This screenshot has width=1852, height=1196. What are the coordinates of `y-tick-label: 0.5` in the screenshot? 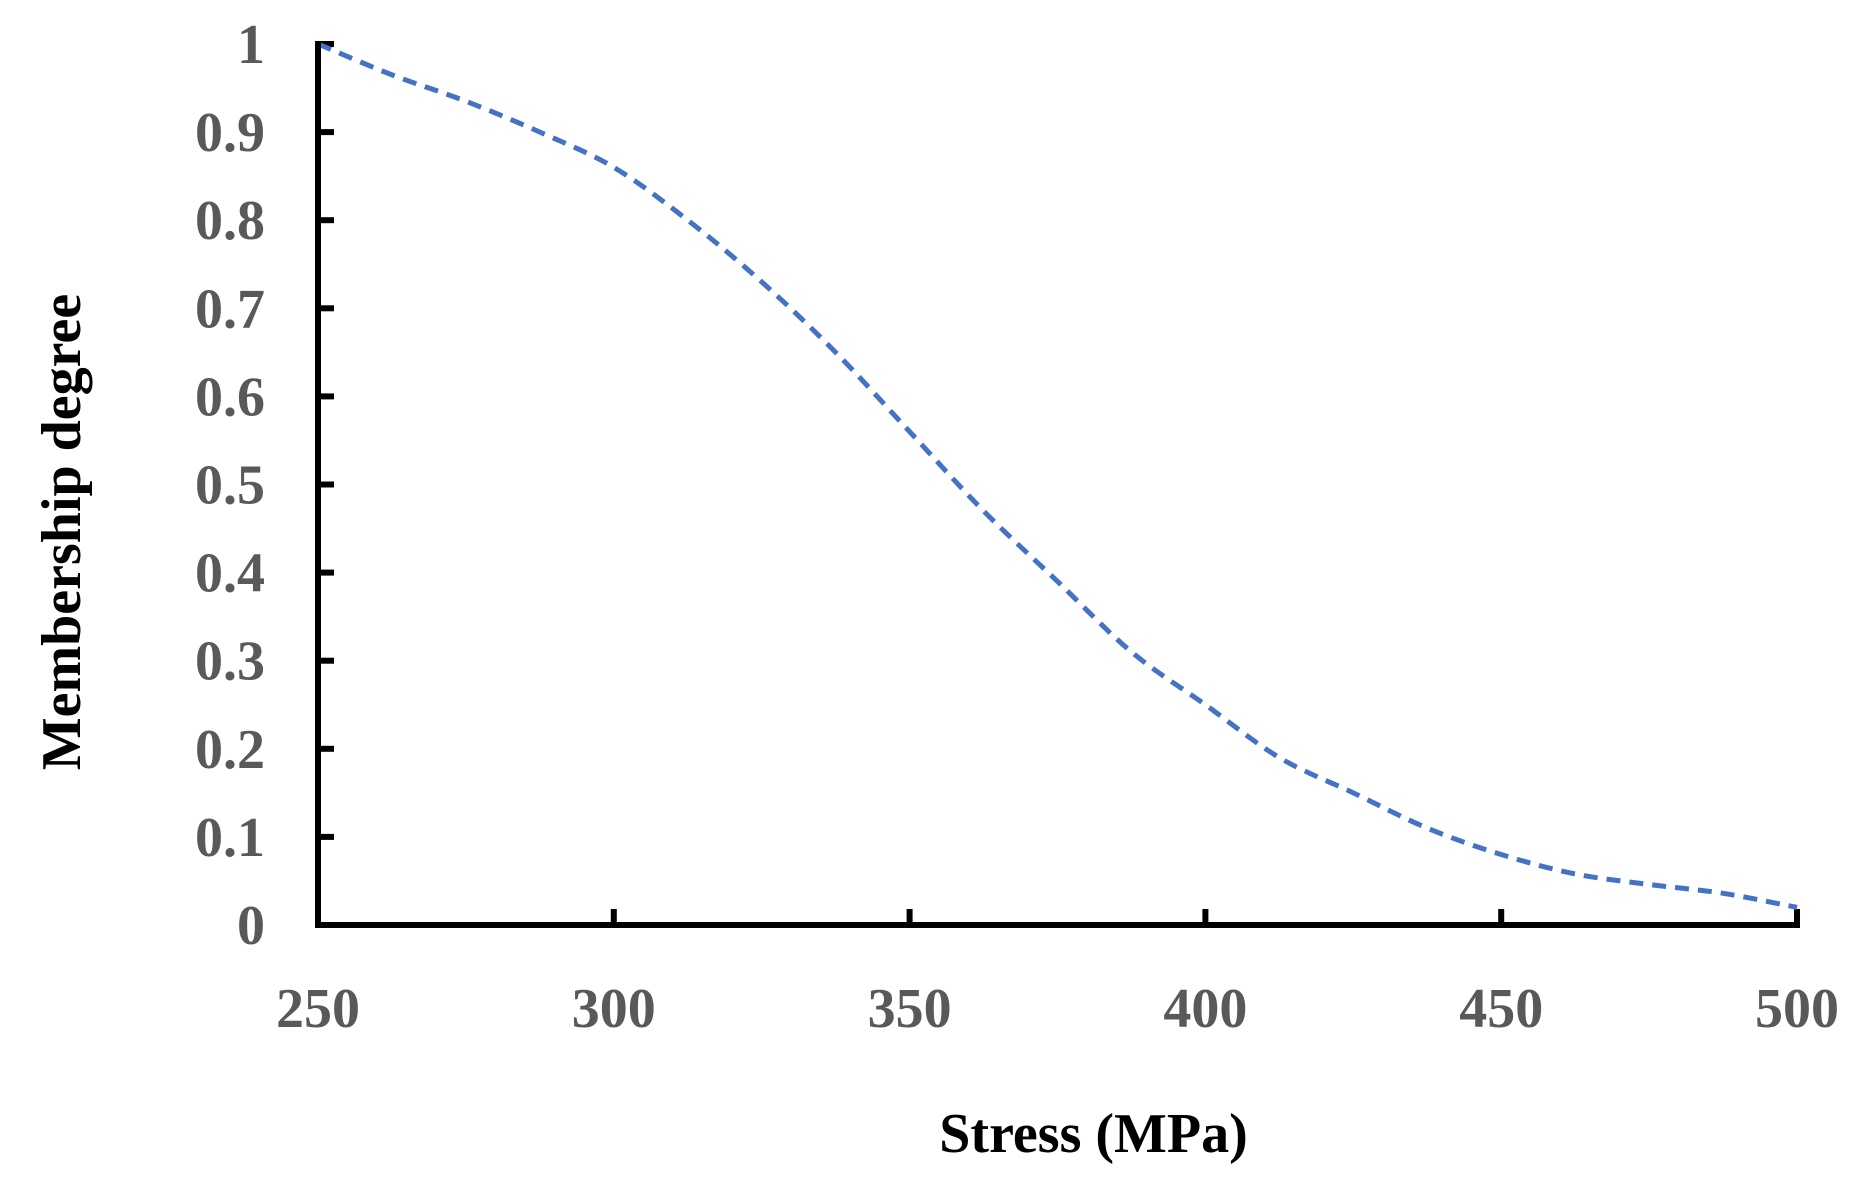 It's located at (230, 486).